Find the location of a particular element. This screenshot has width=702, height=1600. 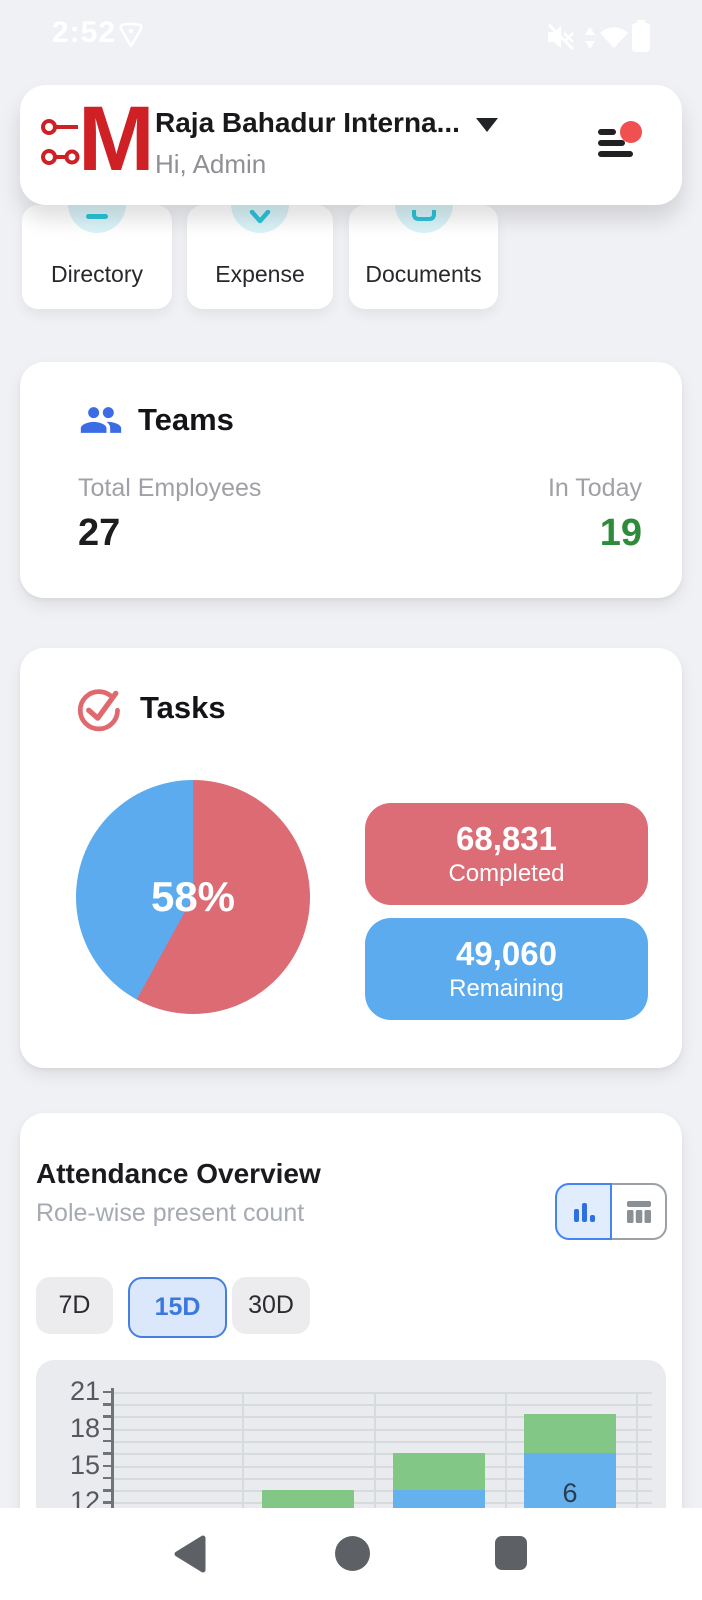

group-icon is located at coordinates (101, 420).